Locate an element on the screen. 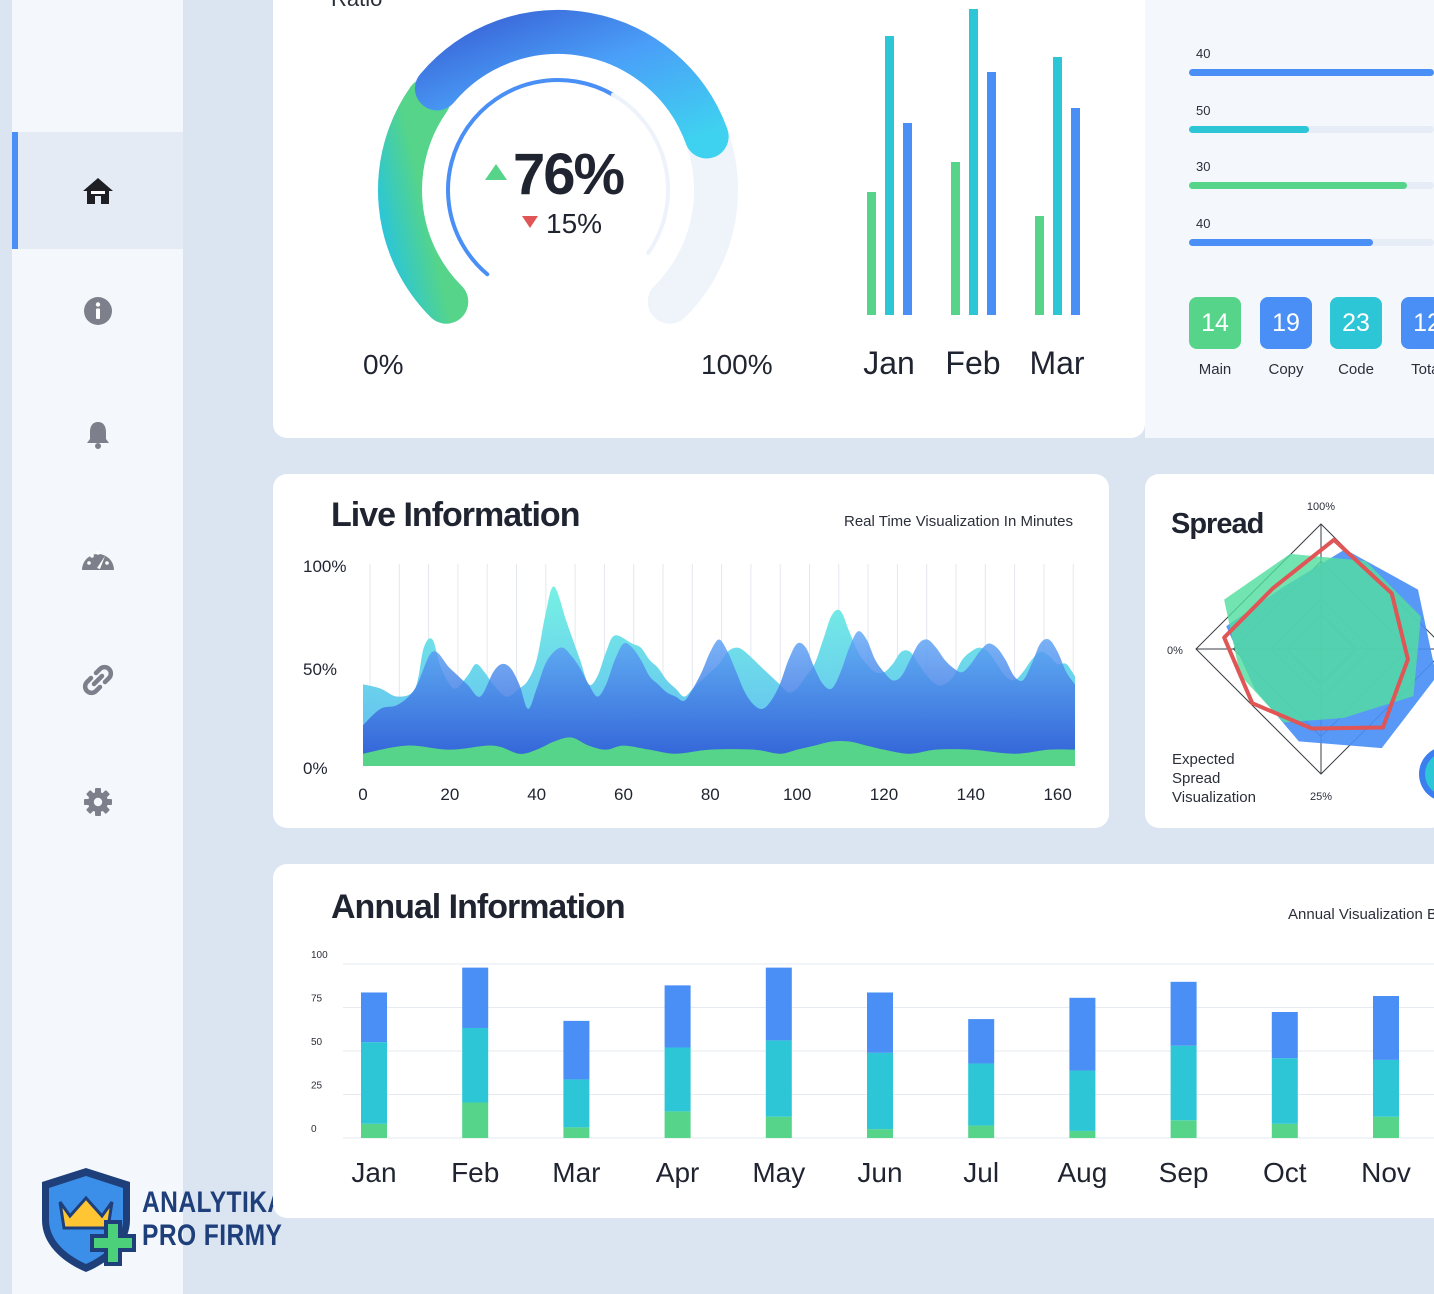 The image size is (1434, 1294). sidebar-item-dashboard is located at coordinates (97, 557).